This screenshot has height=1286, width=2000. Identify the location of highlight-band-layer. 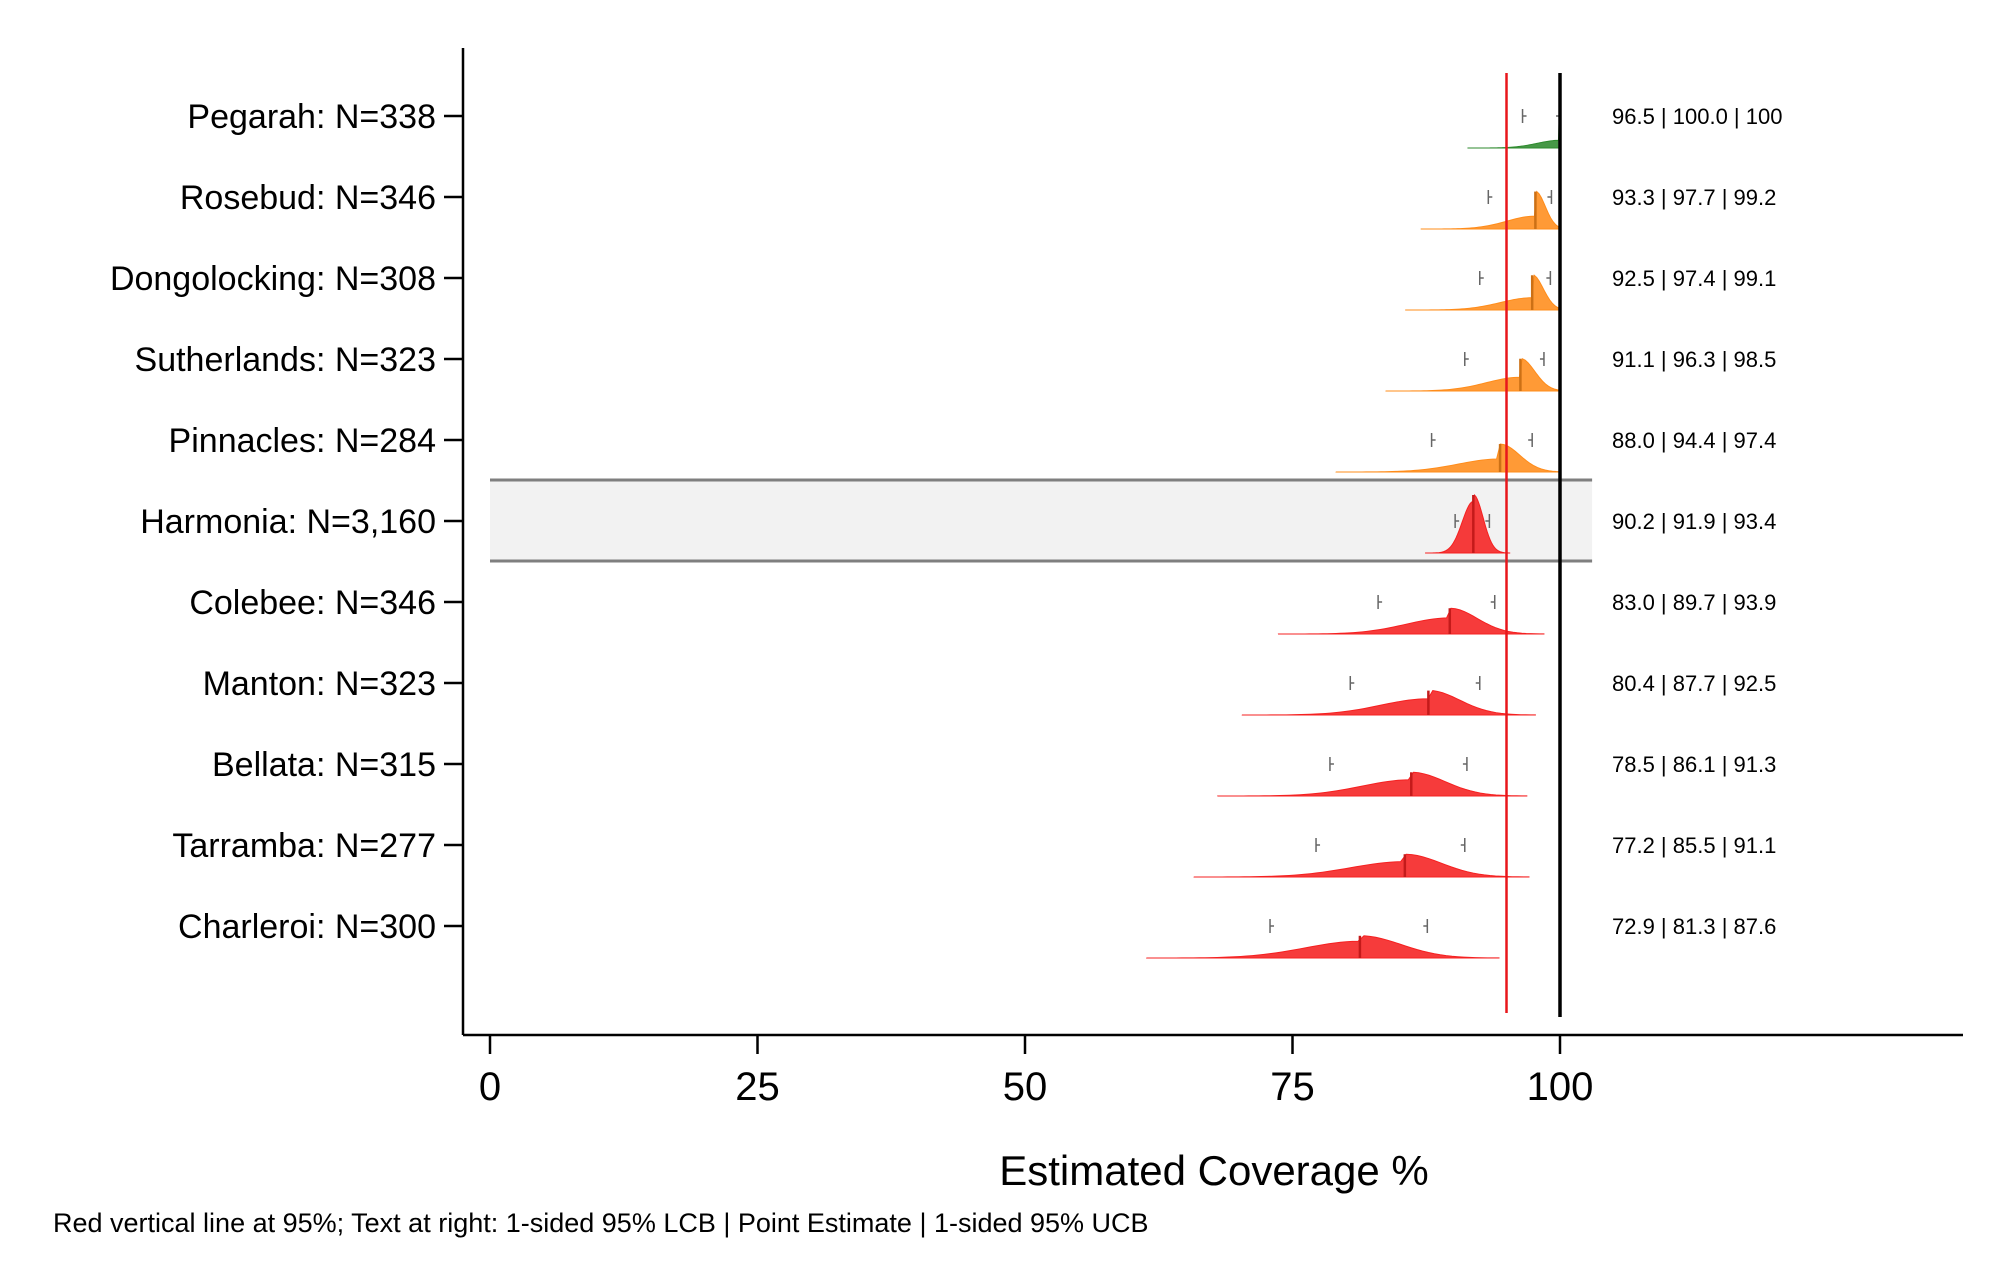
(1041, 520).